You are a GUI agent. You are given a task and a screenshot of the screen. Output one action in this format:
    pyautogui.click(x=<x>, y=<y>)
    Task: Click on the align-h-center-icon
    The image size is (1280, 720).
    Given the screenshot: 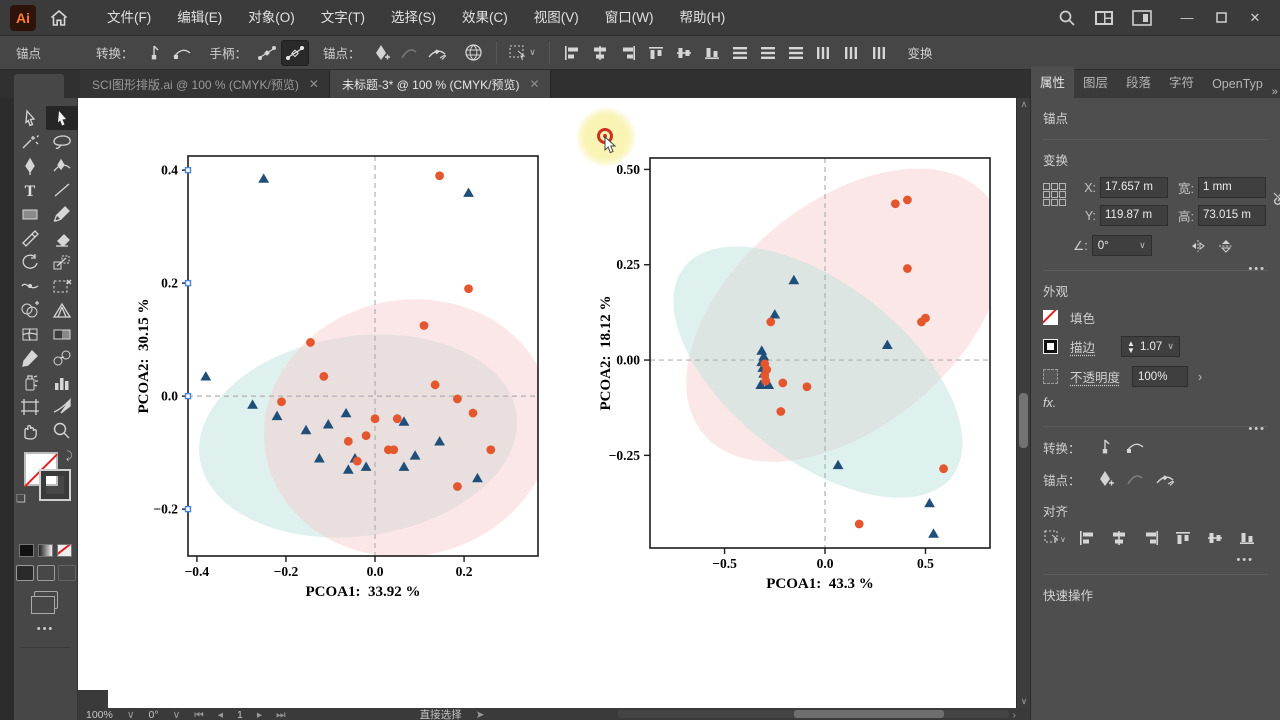 What is the action you would take?
    pyautogui.click(x=600, y=53)
    